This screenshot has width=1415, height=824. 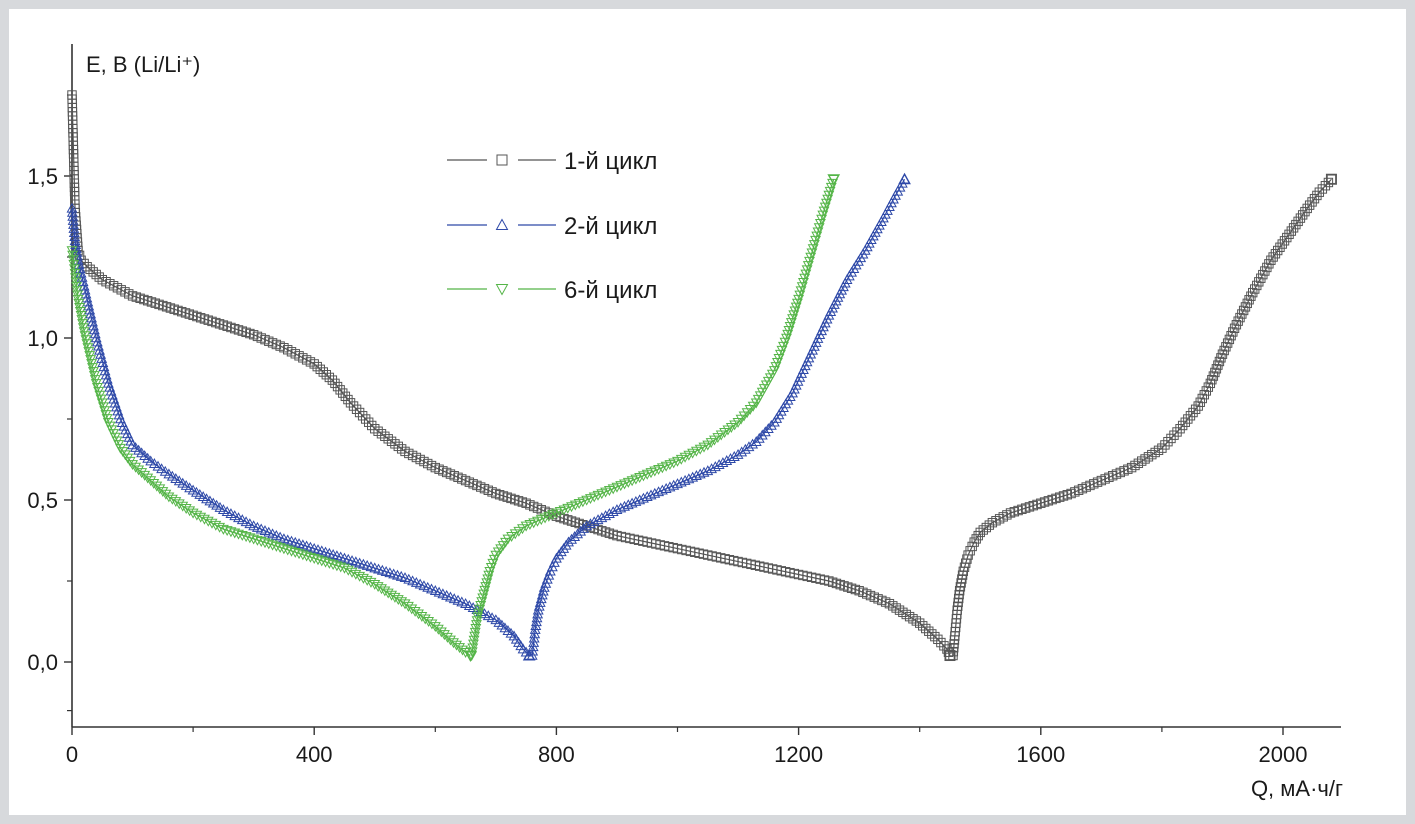 What do you see at coordinates (502, 290) in the screenshot?
I see `legend-marker` at bounding box center [502, 290].